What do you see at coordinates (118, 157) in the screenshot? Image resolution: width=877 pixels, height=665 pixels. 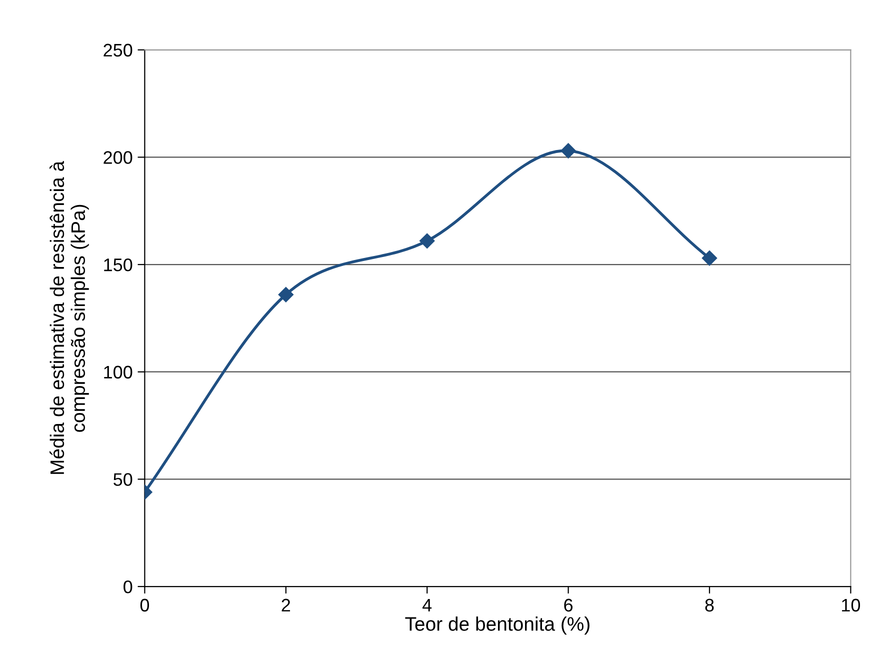 I see `y-tick-label: 200` at bounding box center [118, 157].